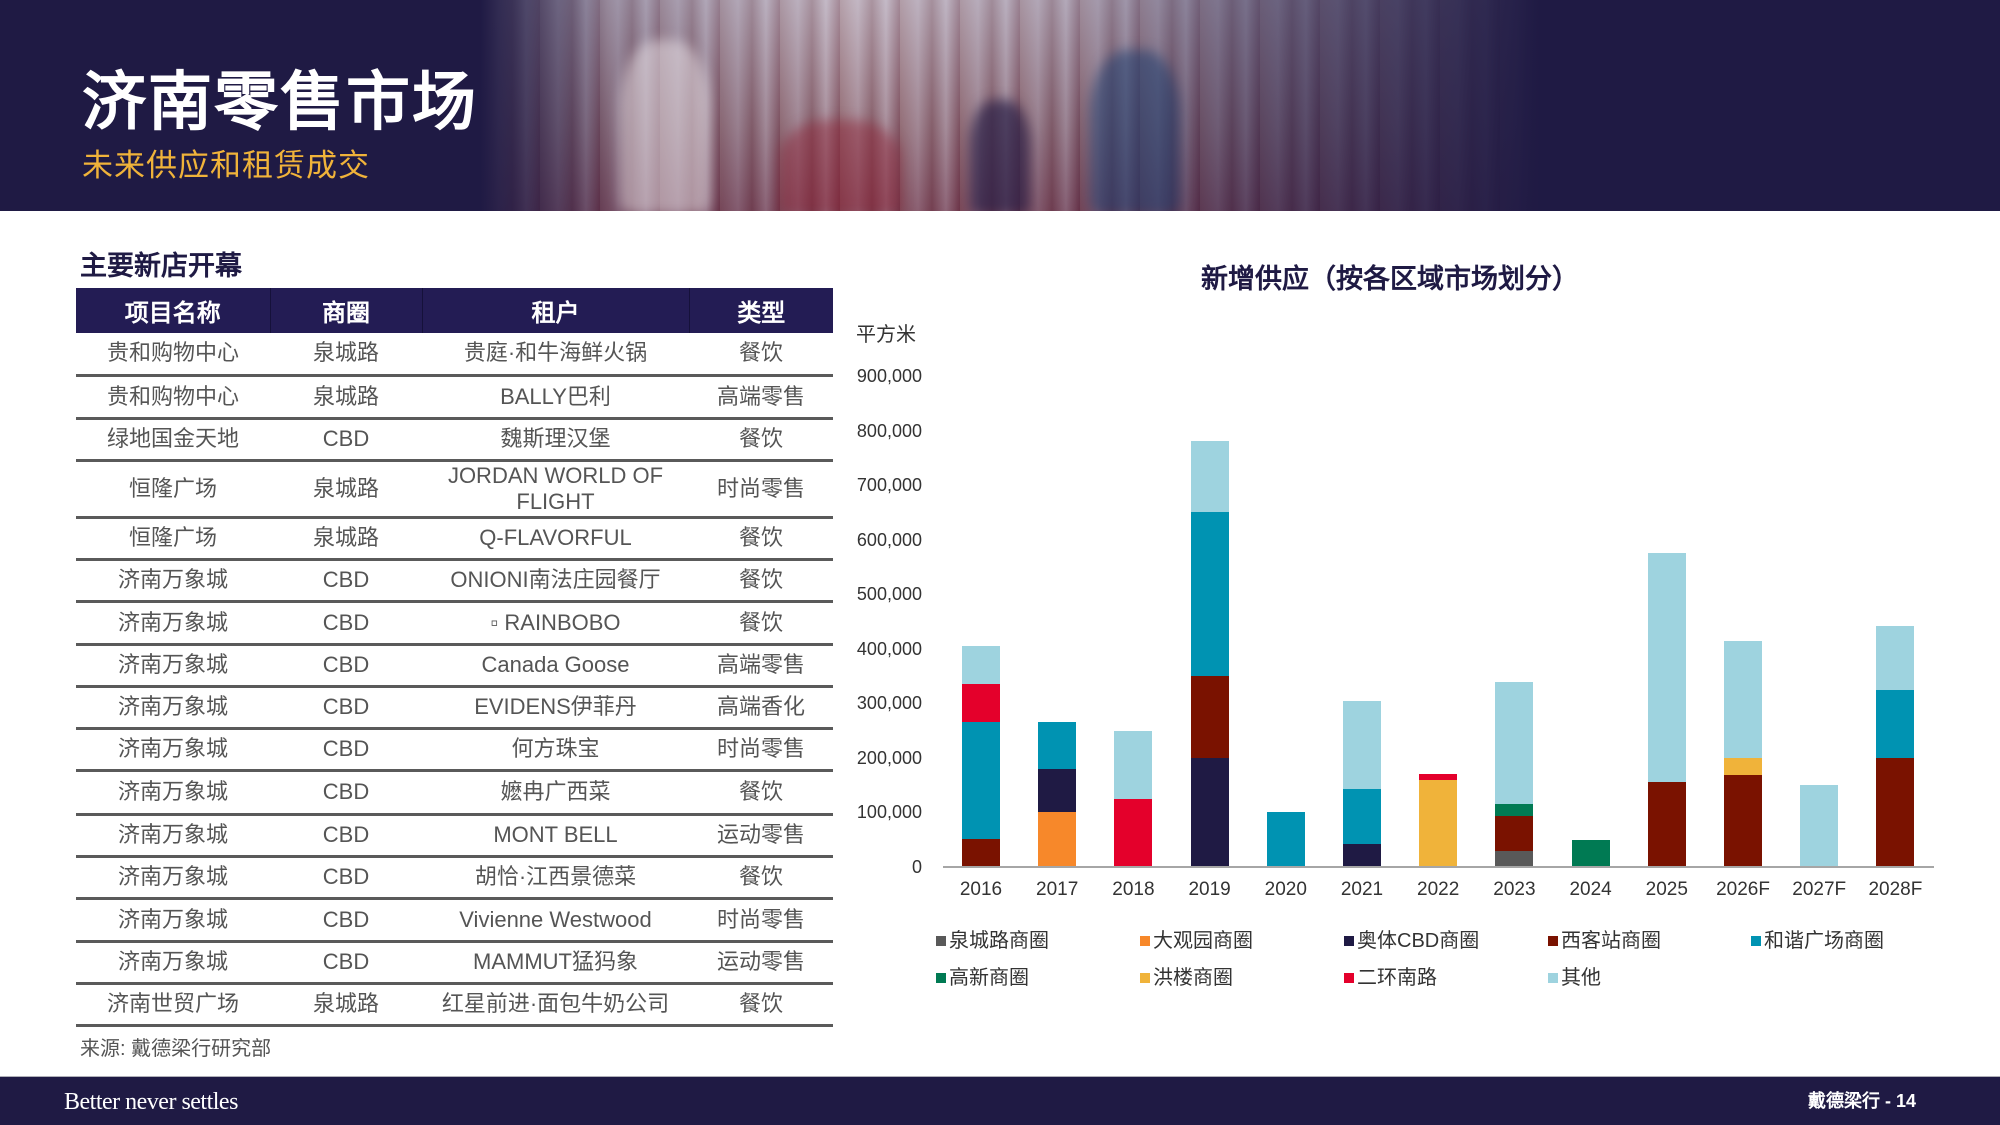 This screenshot has height=1125, width=2000. What do you see at coordinates (1819, 889) in the screenshot?
I see `x-tick-label: 2027F` at bounding box center [1819, 889].